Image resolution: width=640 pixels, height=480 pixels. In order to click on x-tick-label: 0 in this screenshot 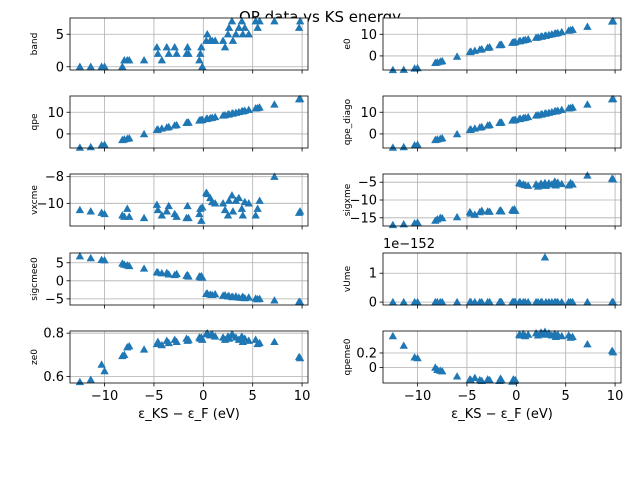, I will do `click(203, 396)`.